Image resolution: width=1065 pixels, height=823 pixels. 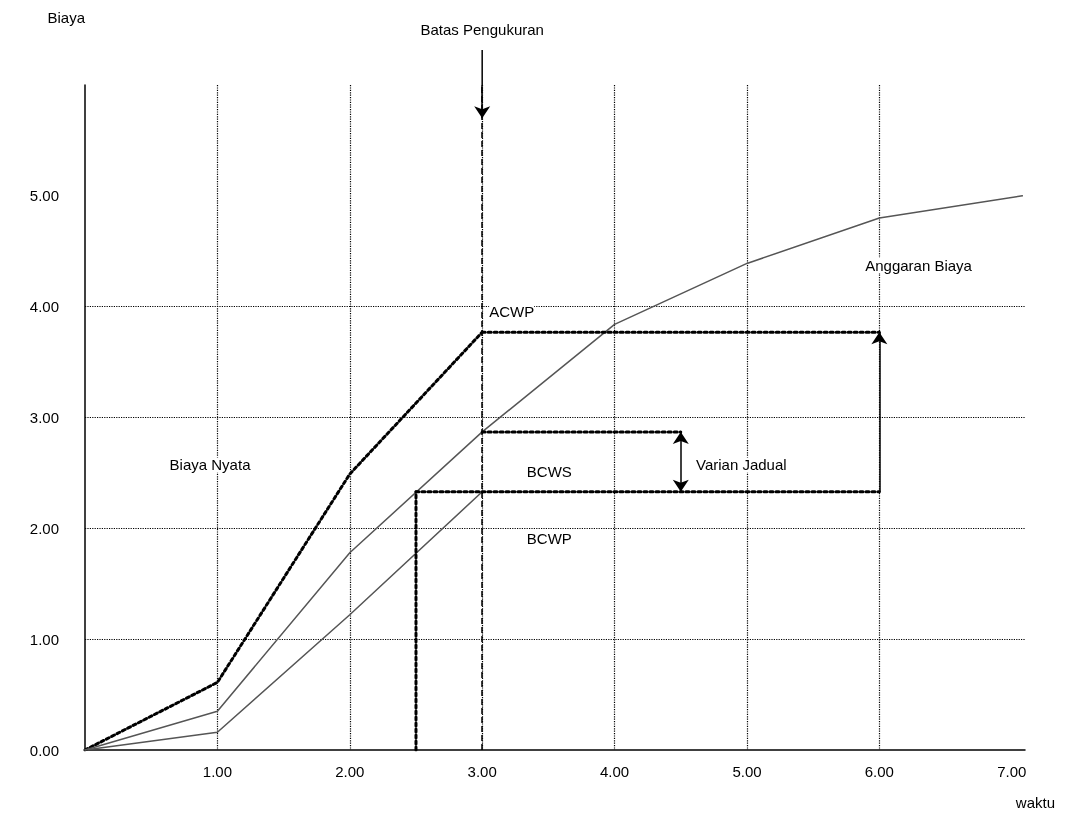 I want to click on x-tick-label: 6.00, so click(x=879, y=771).